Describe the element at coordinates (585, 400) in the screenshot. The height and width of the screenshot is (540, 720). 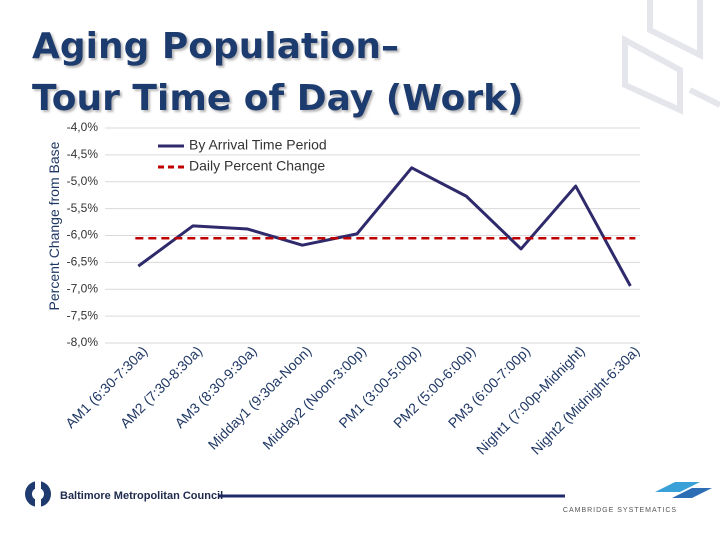
I see `x-tick-label: Night2 (Midnight-6:30a)` at that location.